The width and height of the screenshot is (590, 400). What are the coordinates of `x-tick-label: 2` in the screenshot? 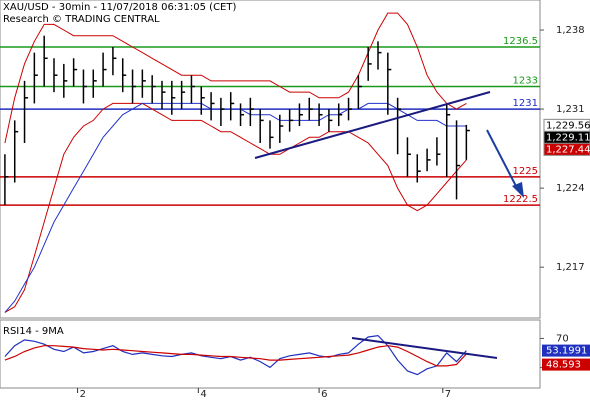 It's located at (83, 394).